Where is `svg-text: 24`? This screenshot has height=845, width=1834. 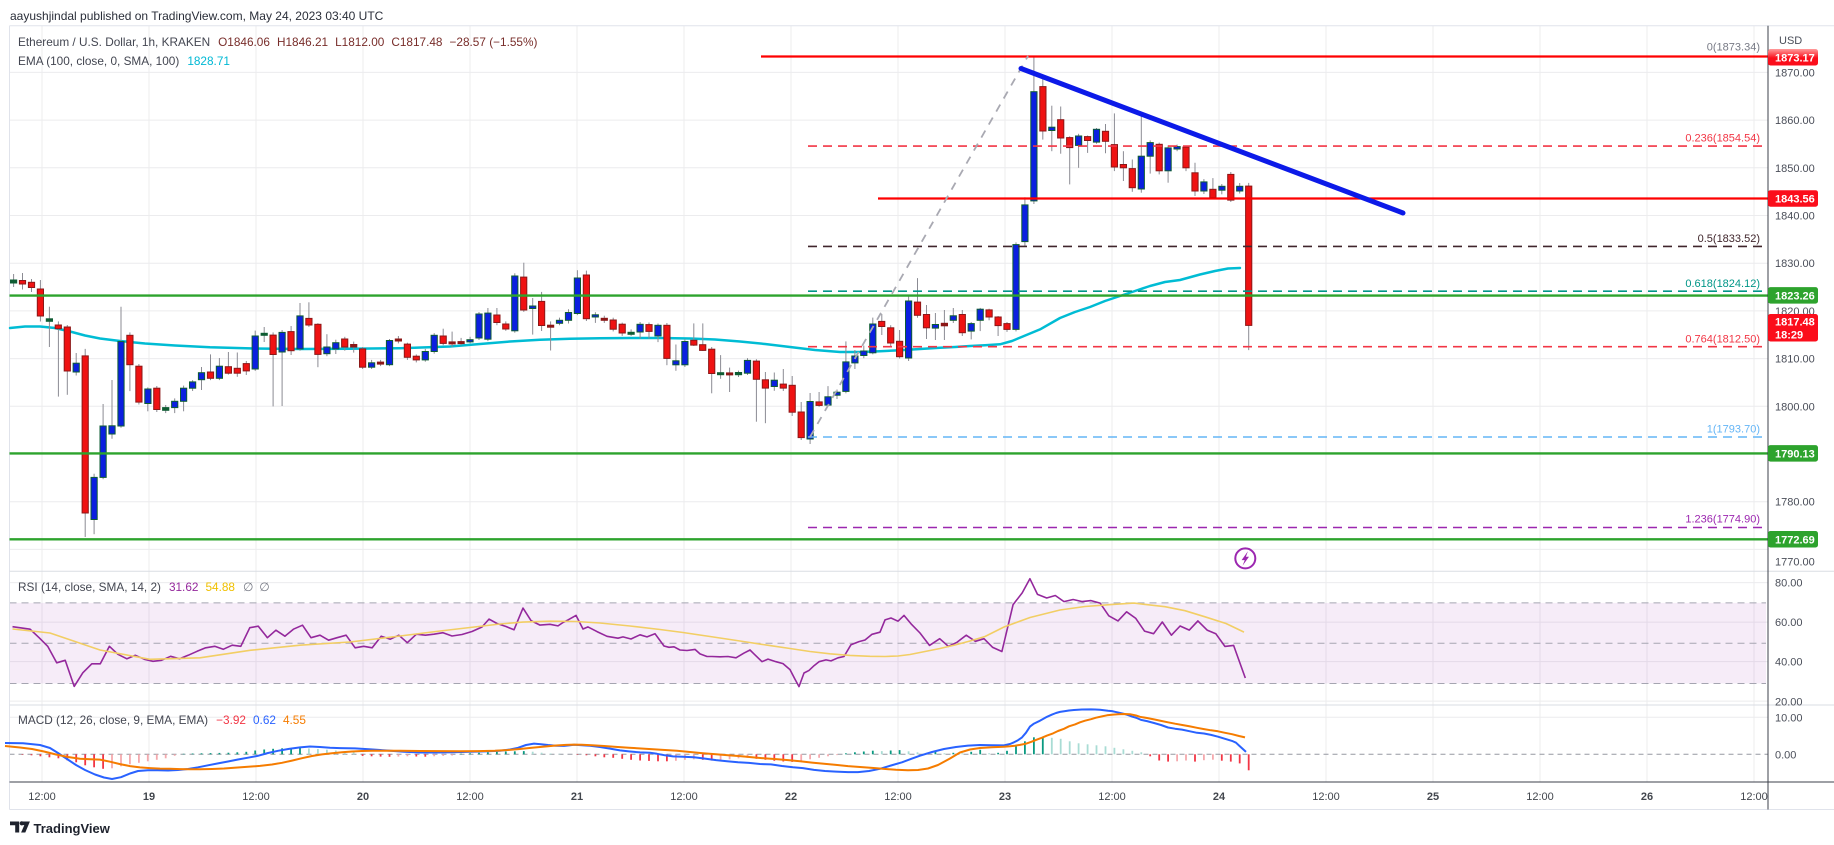 svg-text: 24 is located at coordinates (1219, 797).